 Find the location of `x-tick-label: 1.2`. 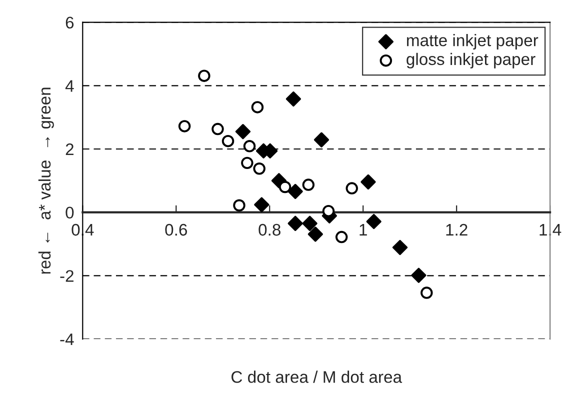

x-tick-label: 1.2 is located at coordinates (457, 230).